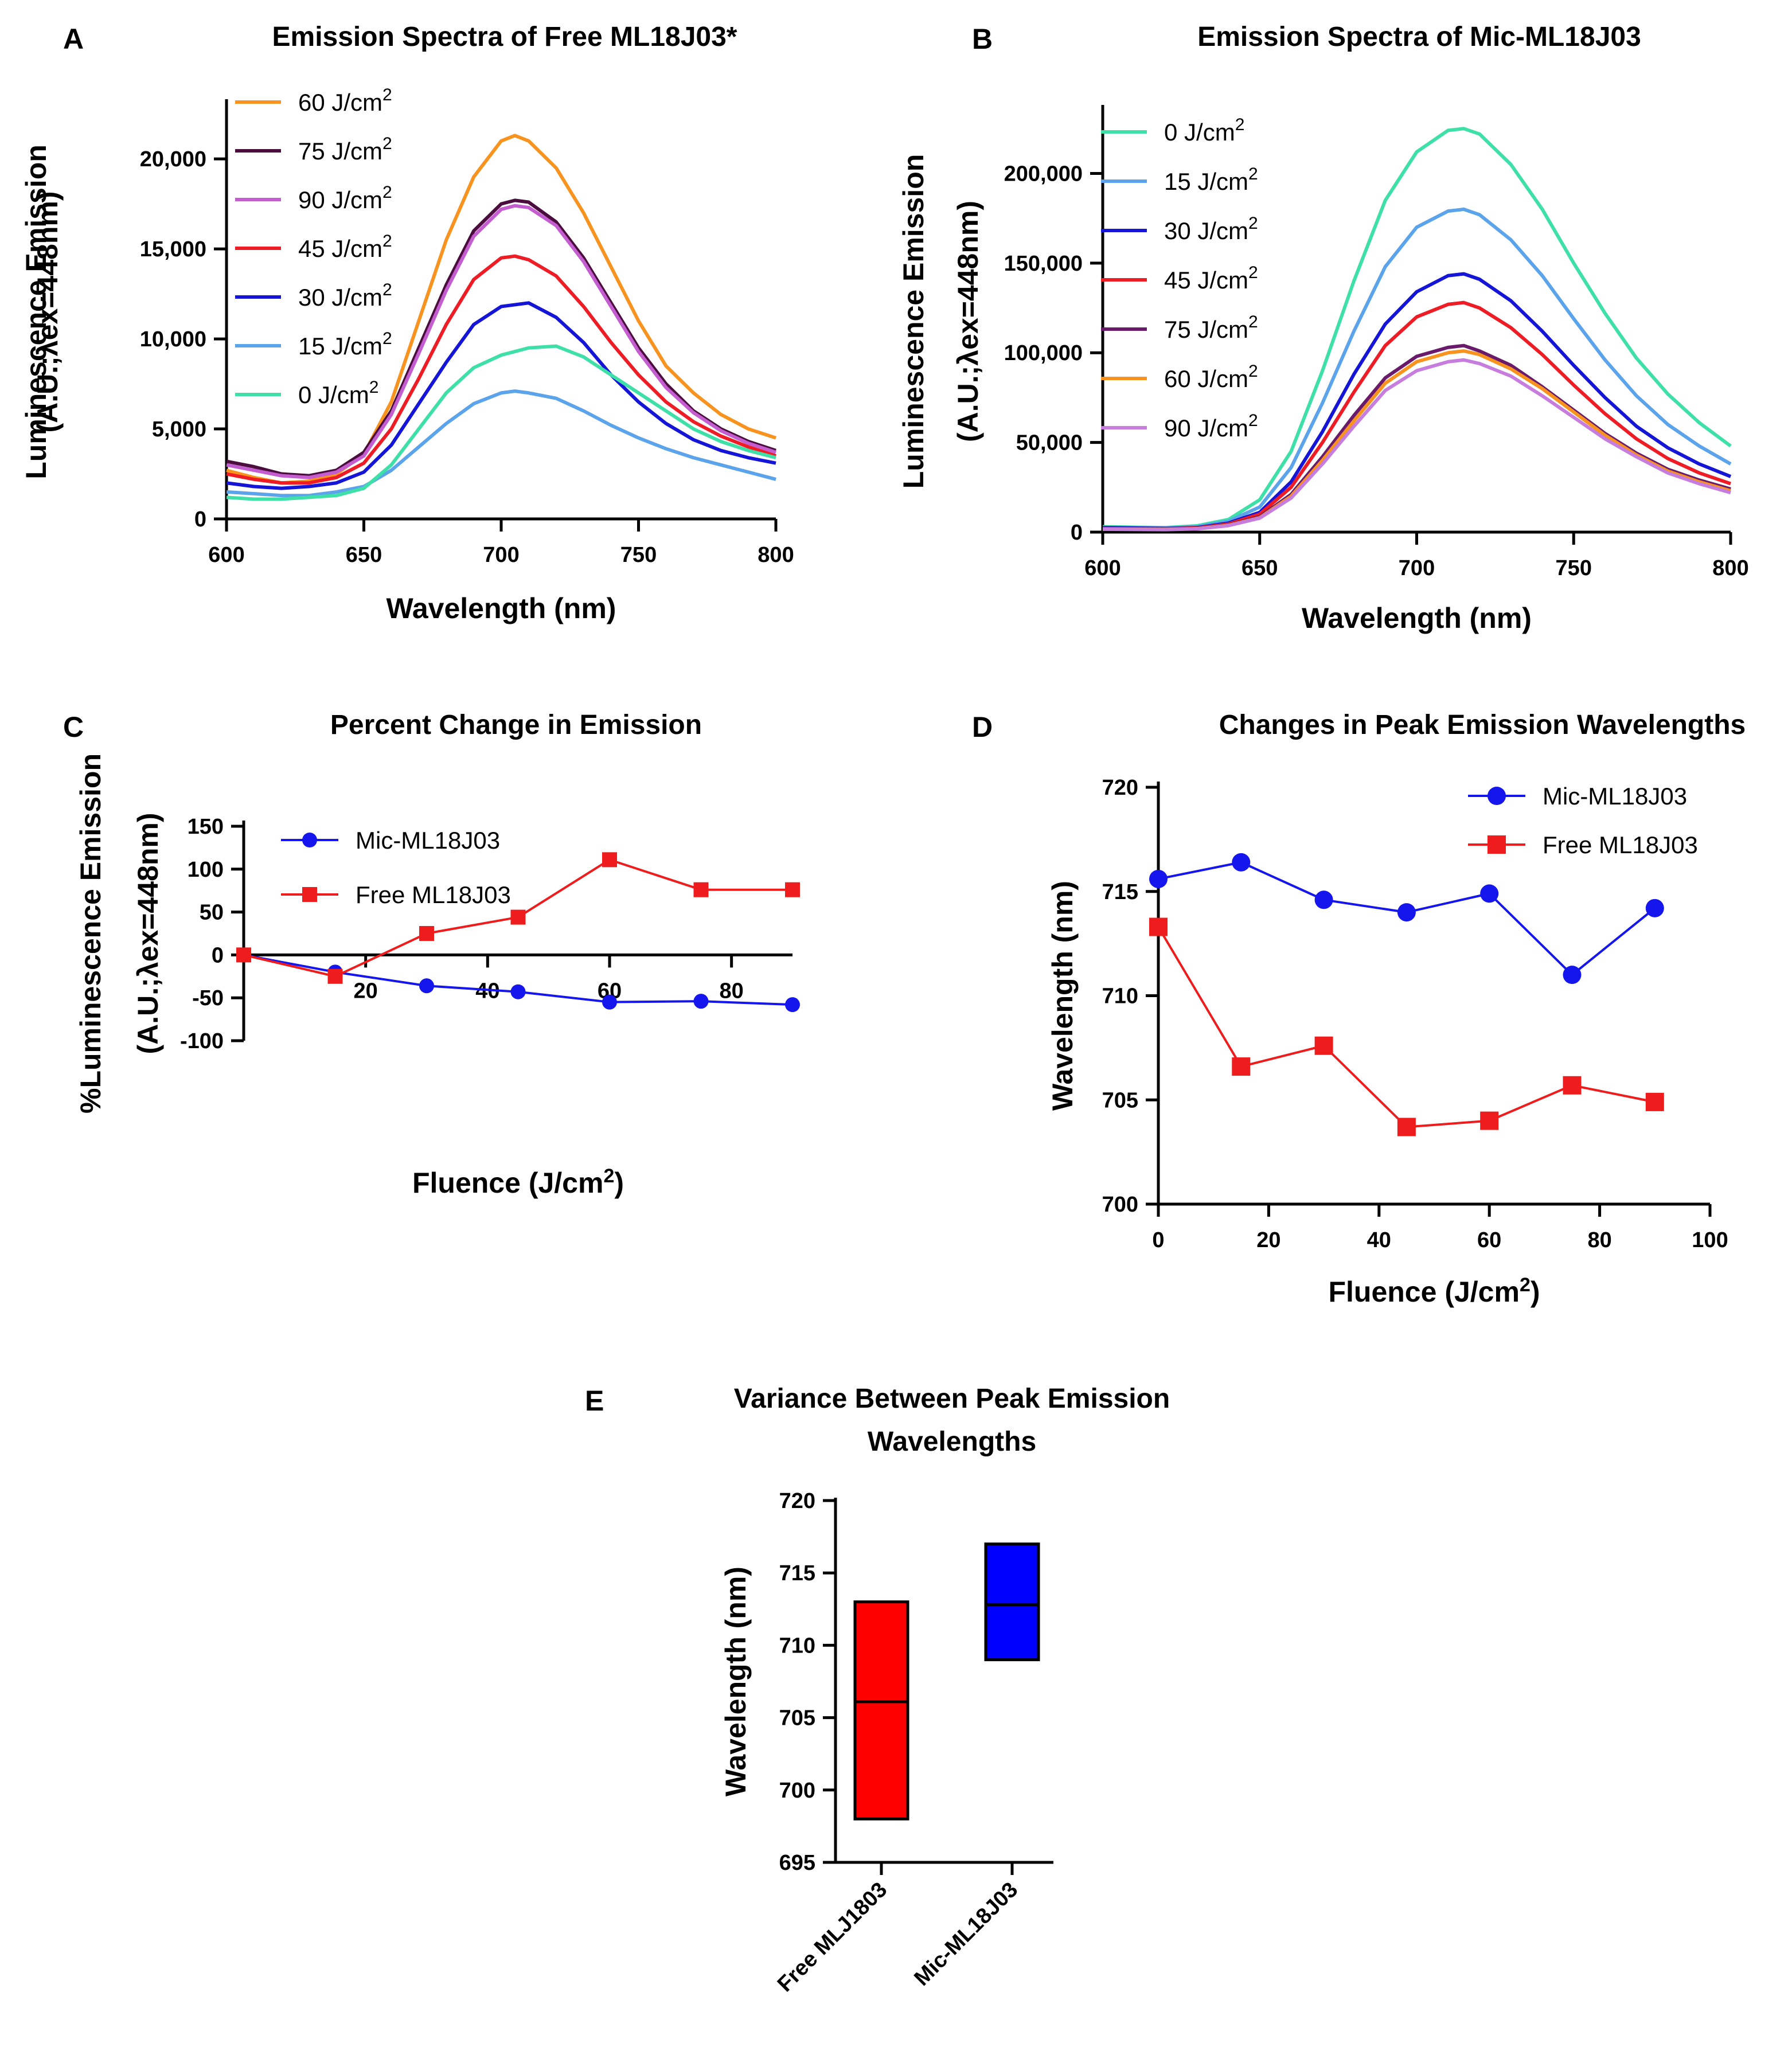 The image size is (1792, 2047). What do you see at coordinates (501, 555) in the screenshot?
I see `x-tick-label: 700` at bounding box center [501, 555].